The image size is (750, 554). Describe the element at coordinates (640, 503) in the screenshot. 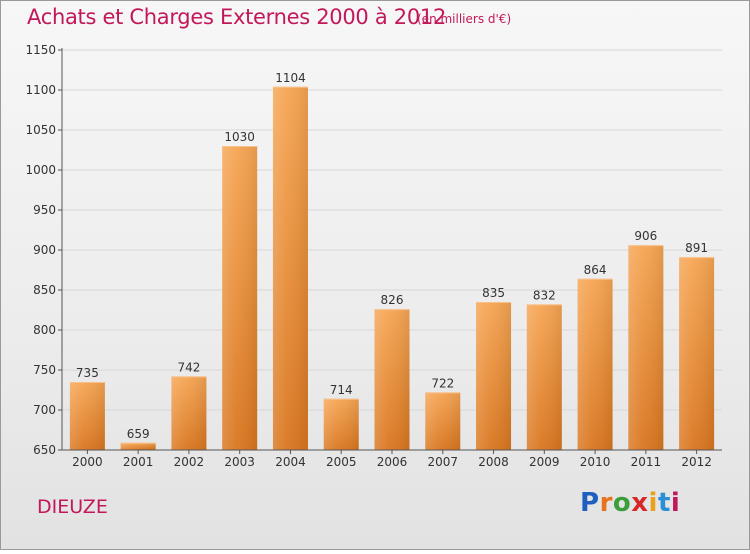

I see `logo-letter: x` at that location.